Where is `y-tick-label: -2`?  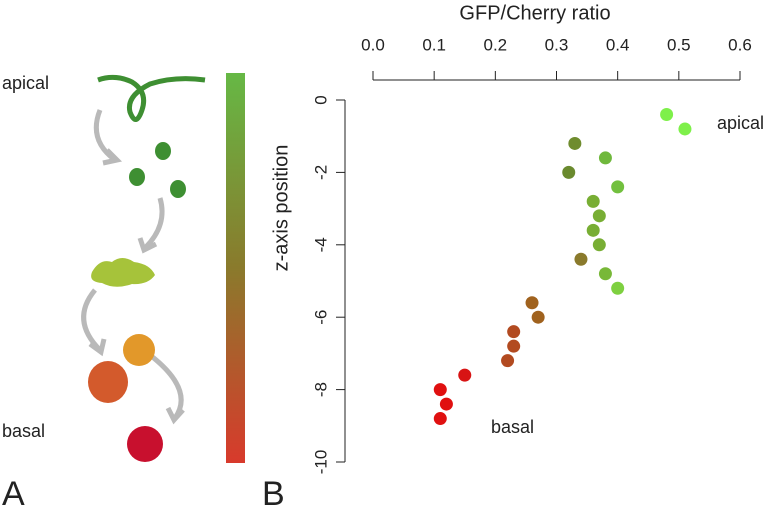 y-tick-label: -2 is located at coordinates (320, 172).